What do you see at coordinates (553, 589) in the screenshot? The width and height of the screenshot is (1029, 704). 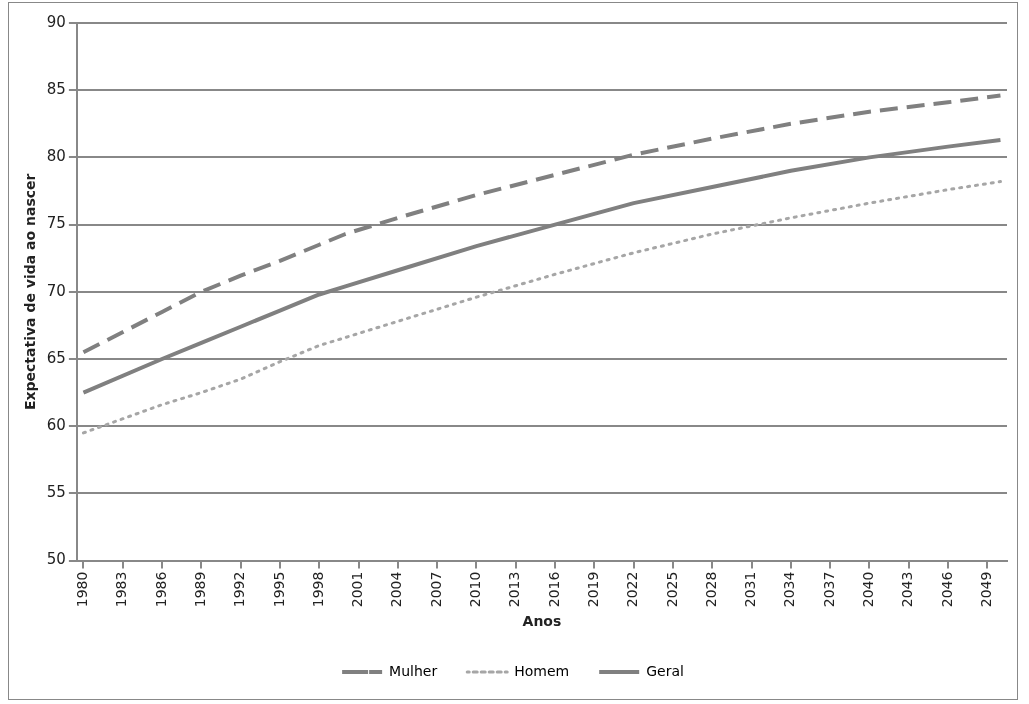 I see `x-tick-label: 2016` at bounding box center [553, 589].